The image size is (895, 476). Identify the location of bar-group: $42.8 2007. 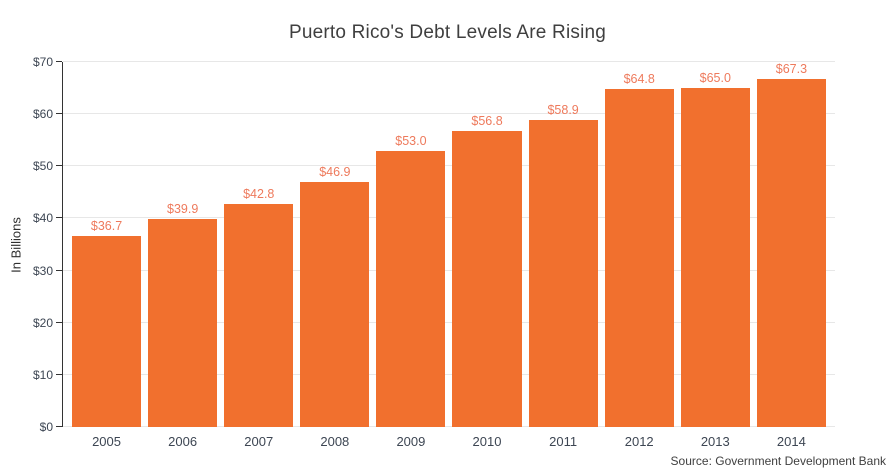
(259, 255).